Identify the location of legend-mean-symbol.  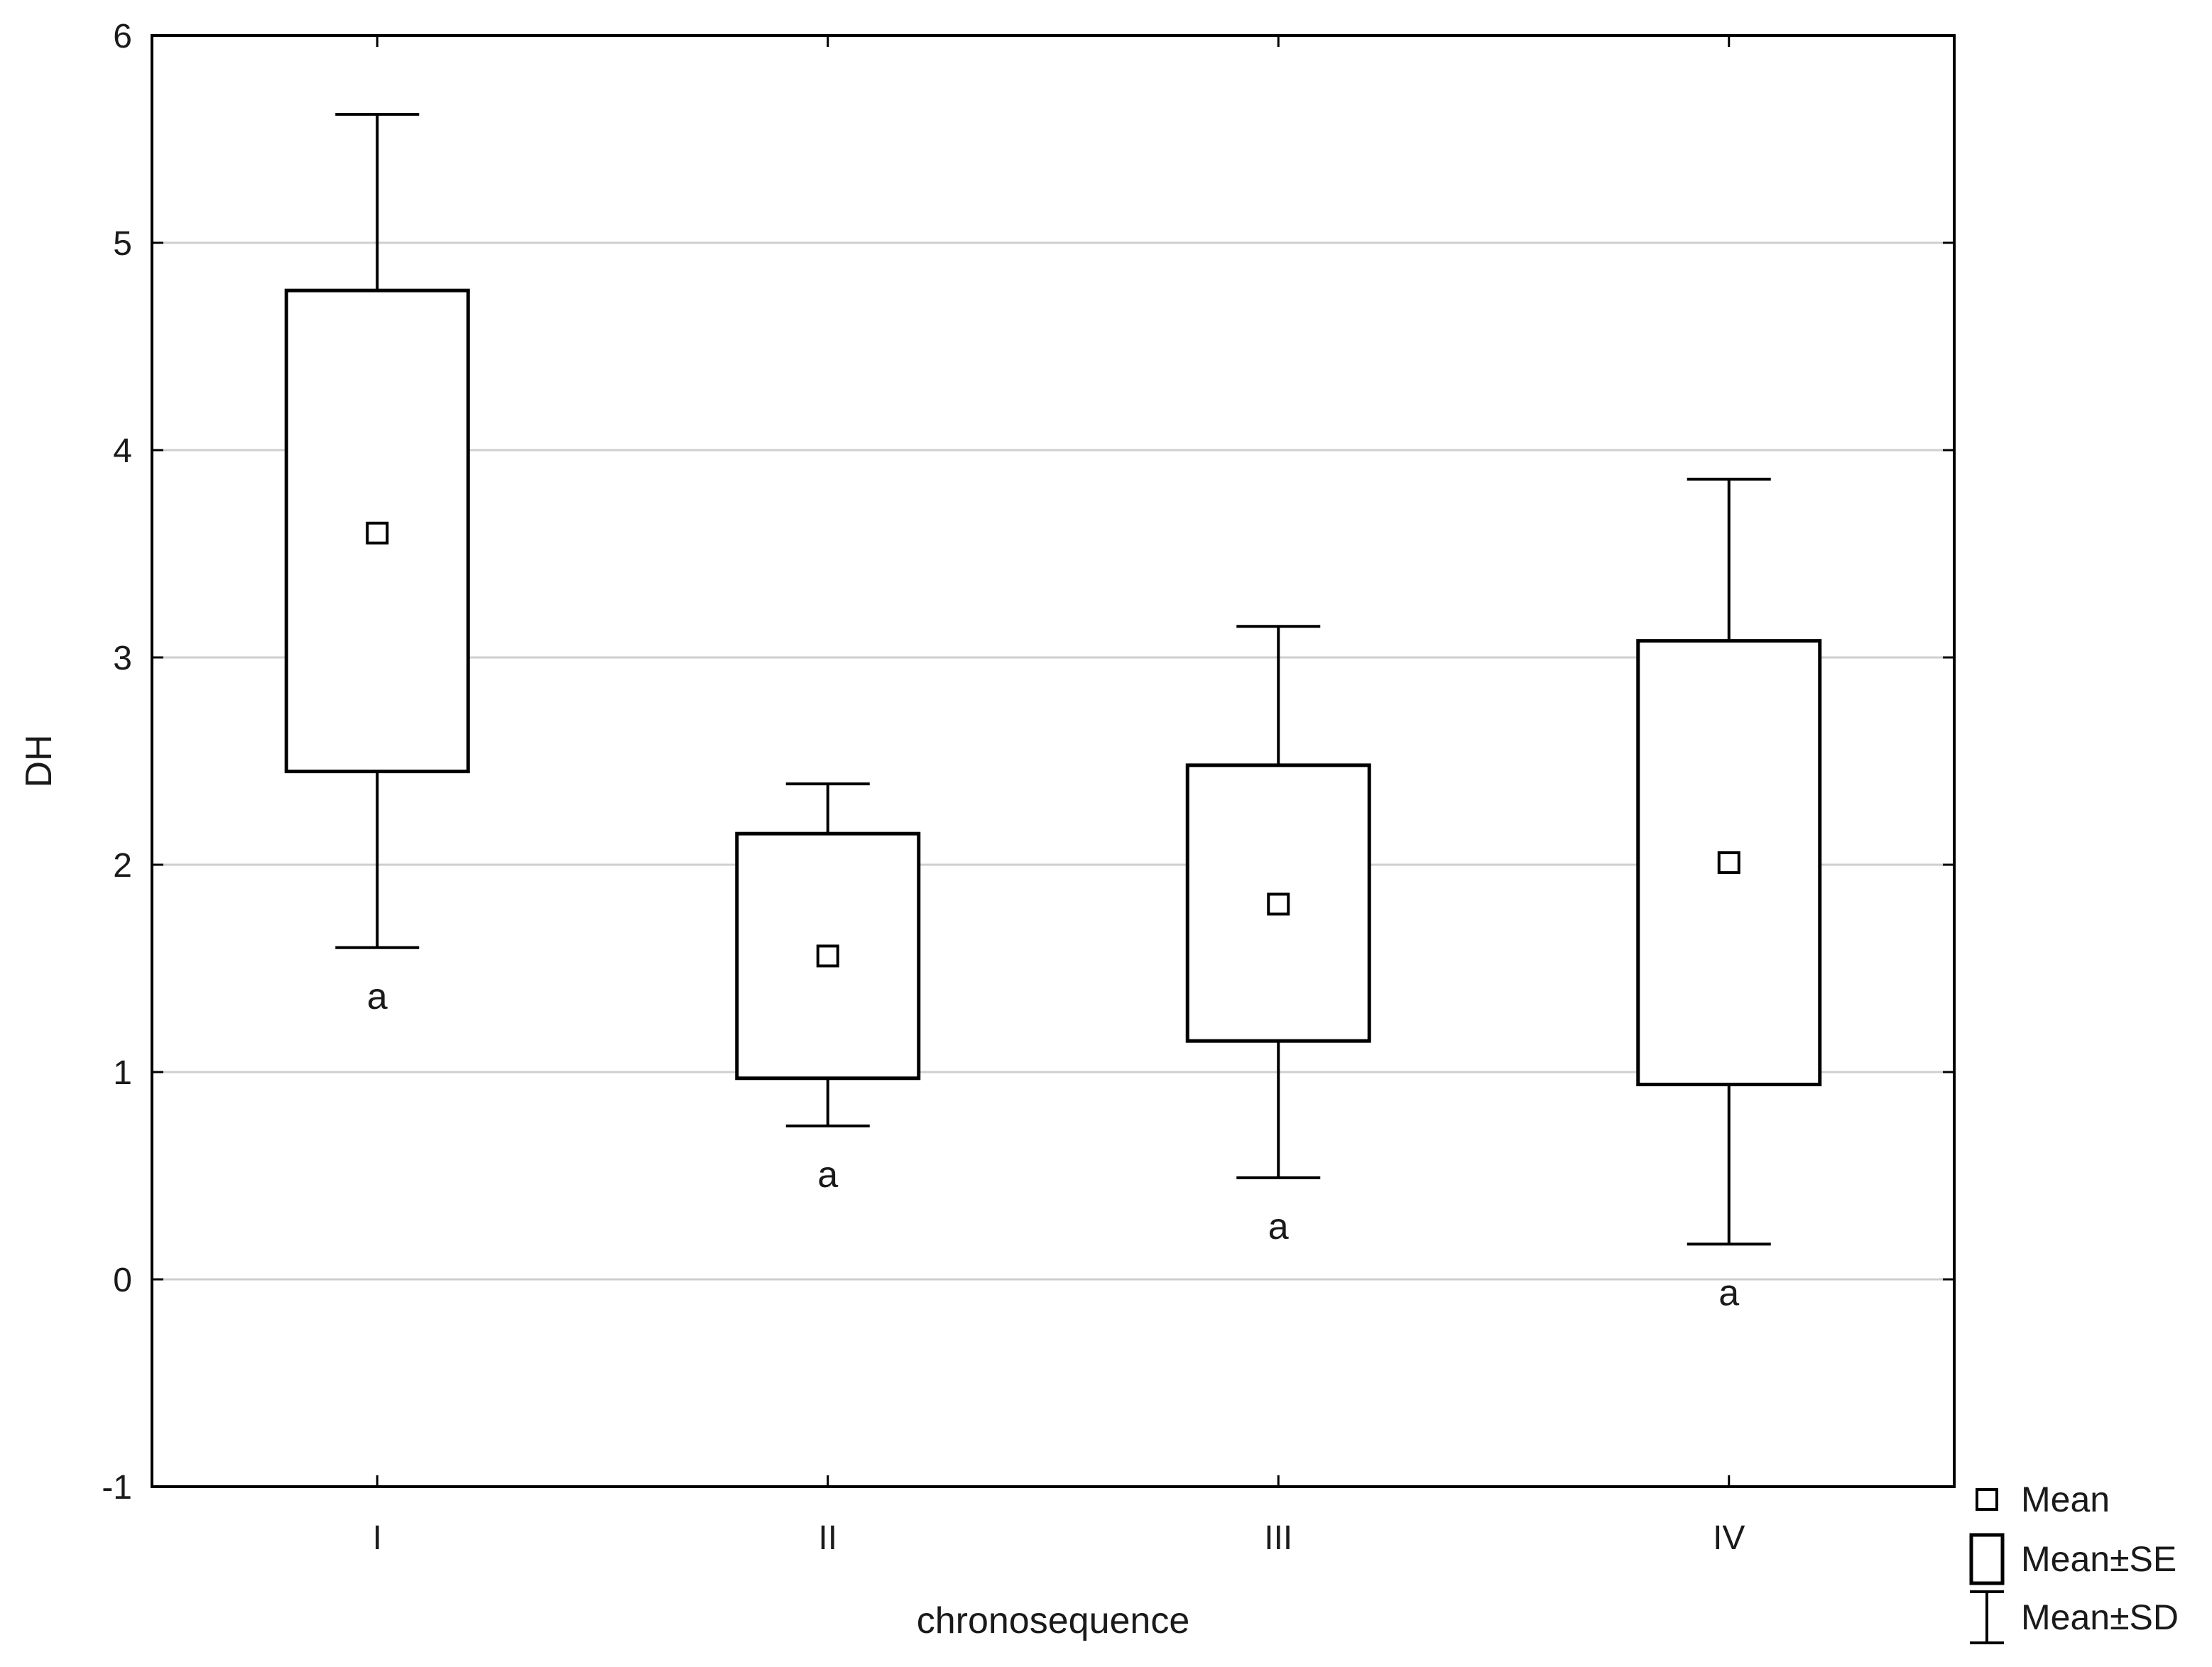
(1987, 1500).